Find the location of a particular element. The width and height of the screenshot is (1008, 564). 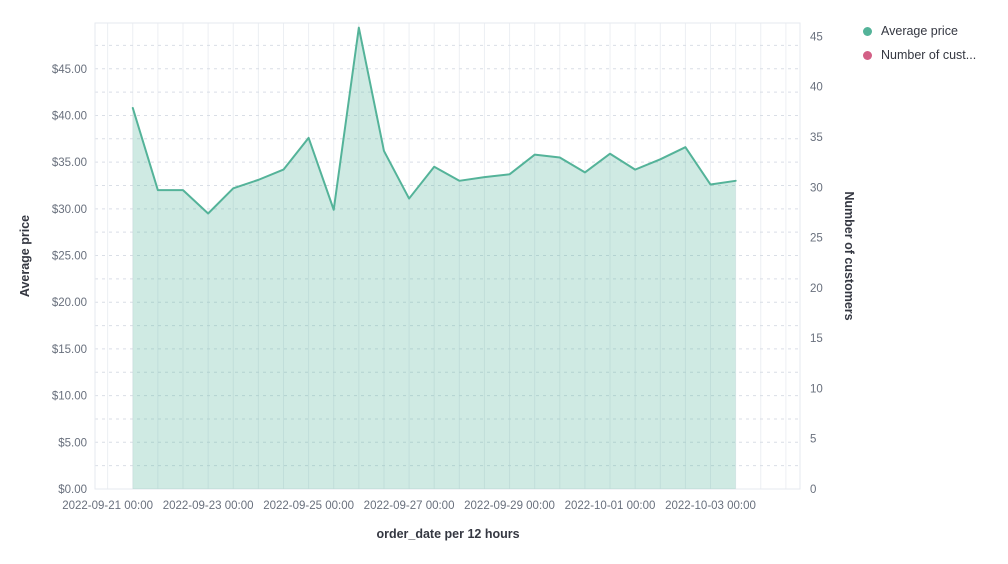

right-axis-tick-label: 15 is located at coordinates (816, 339).